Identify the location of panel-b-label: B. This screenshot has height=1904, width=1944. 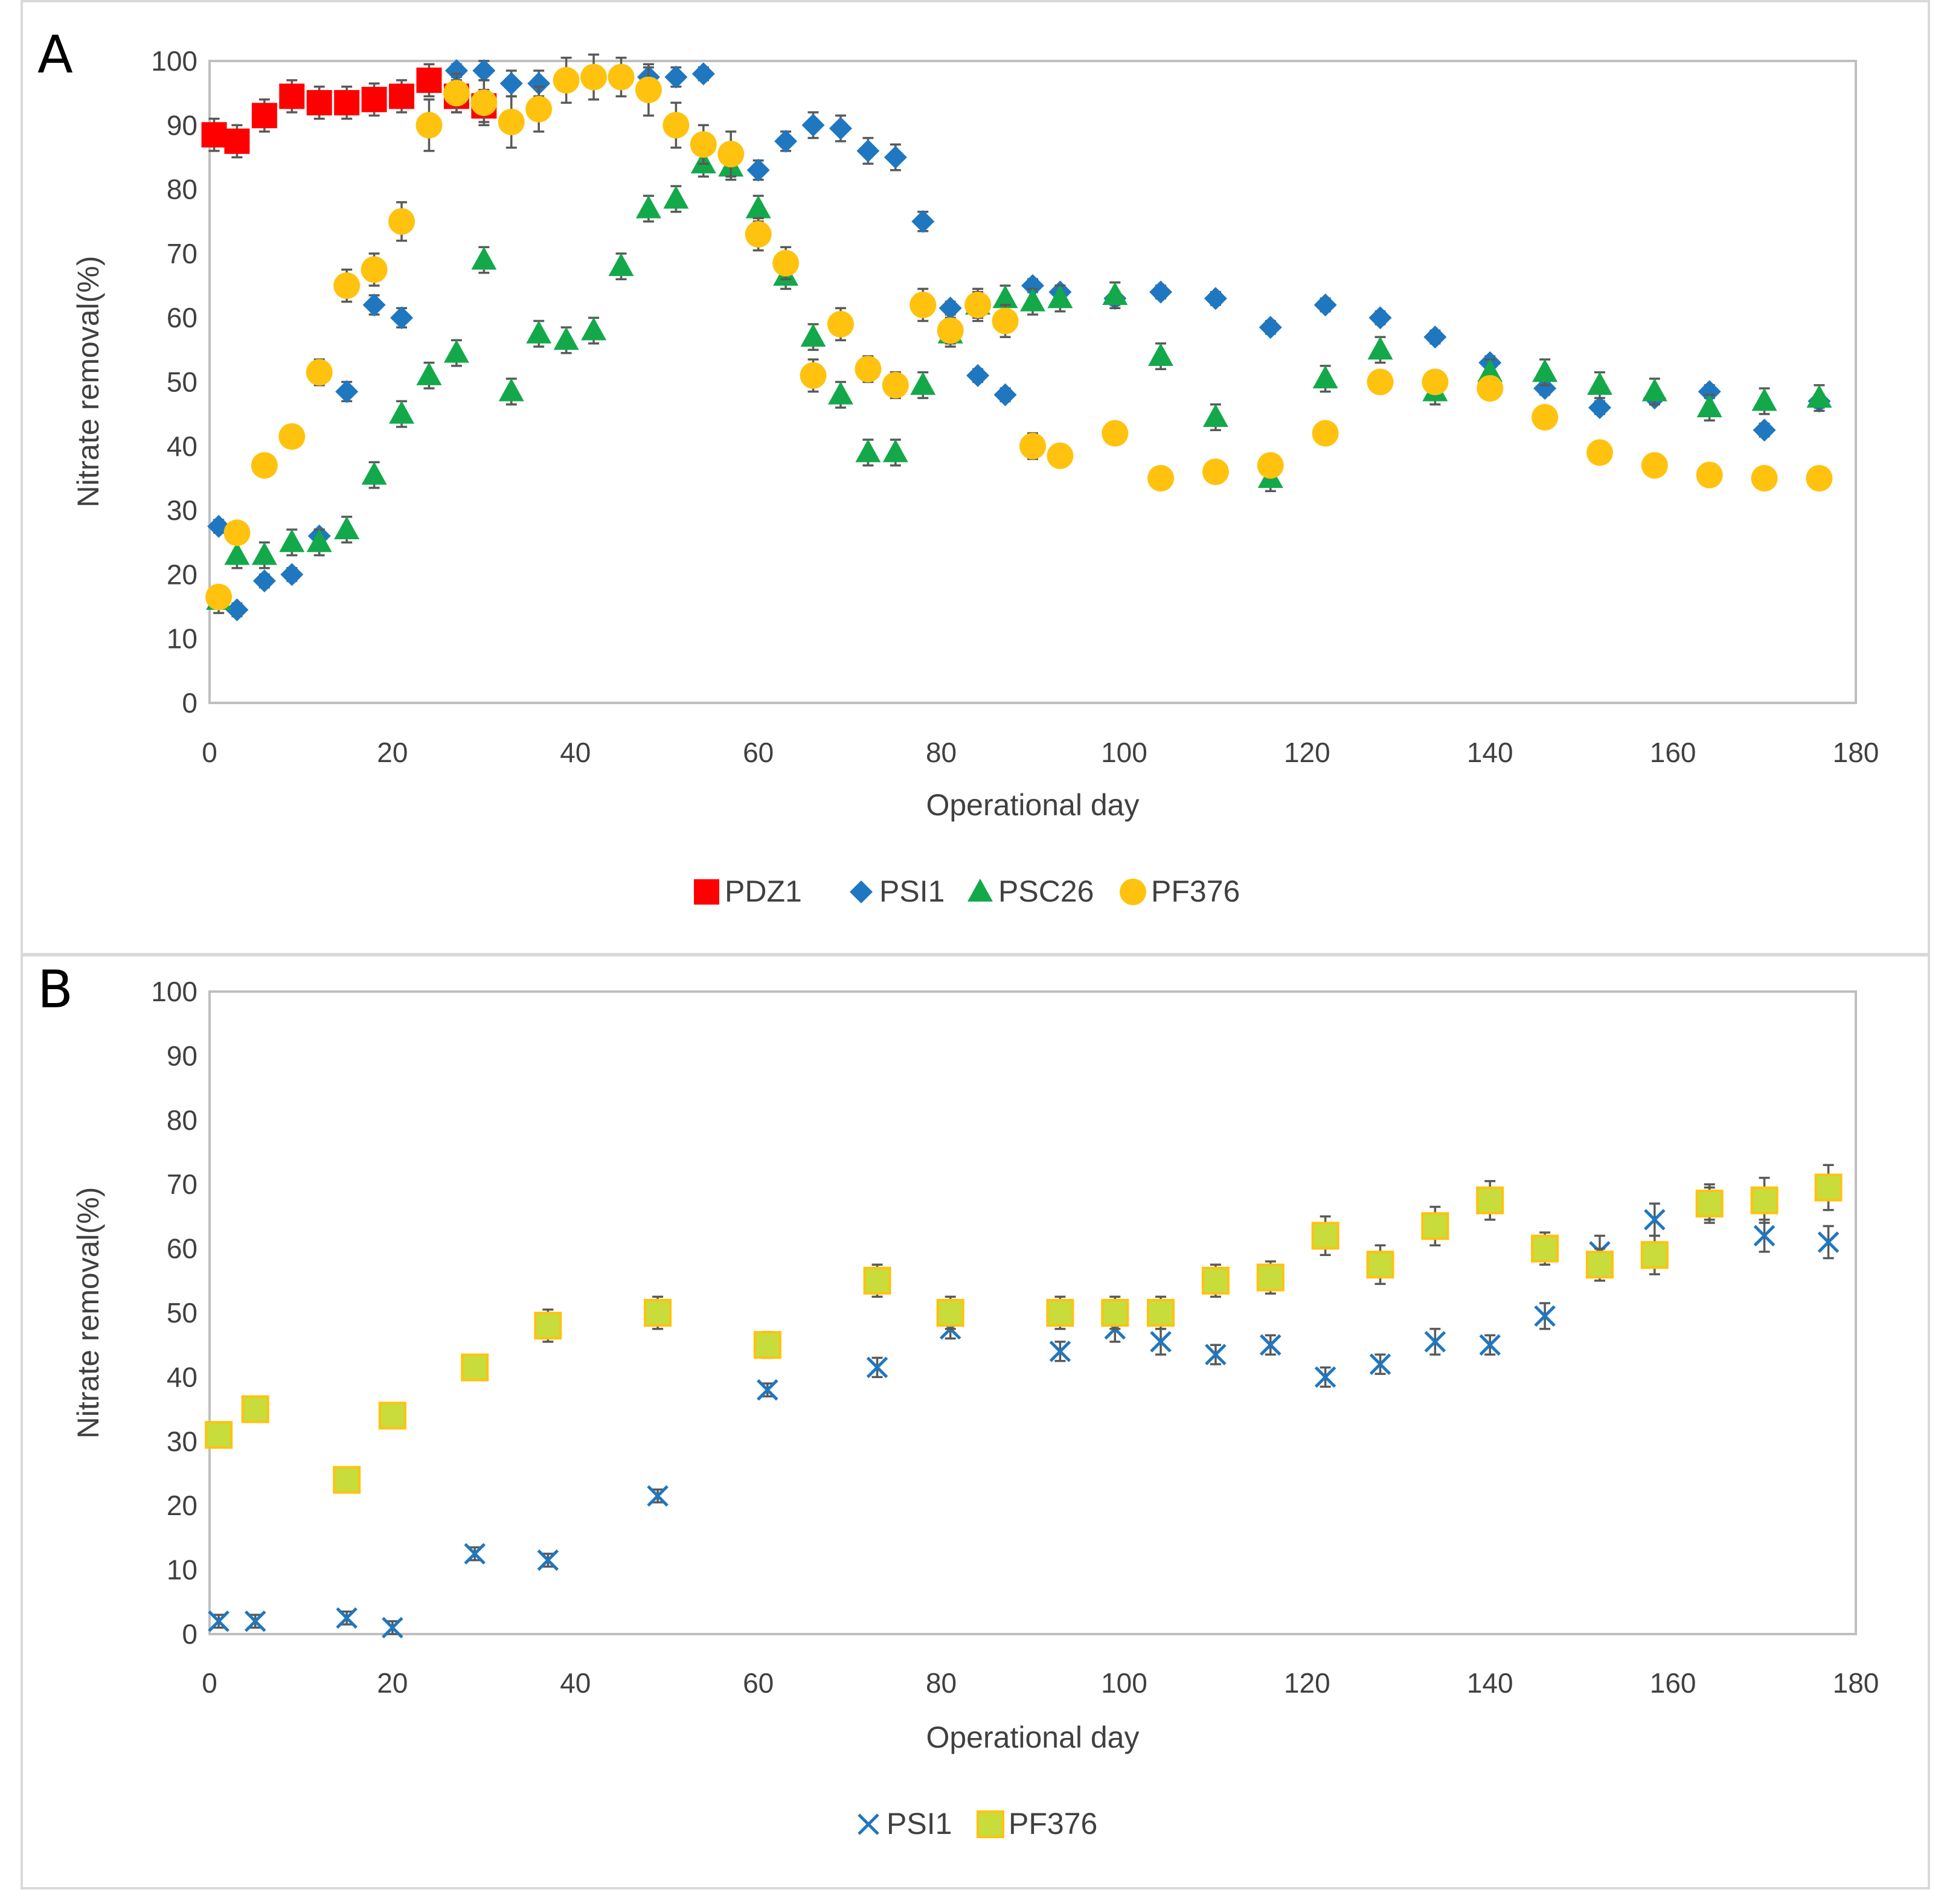
(55, 990).